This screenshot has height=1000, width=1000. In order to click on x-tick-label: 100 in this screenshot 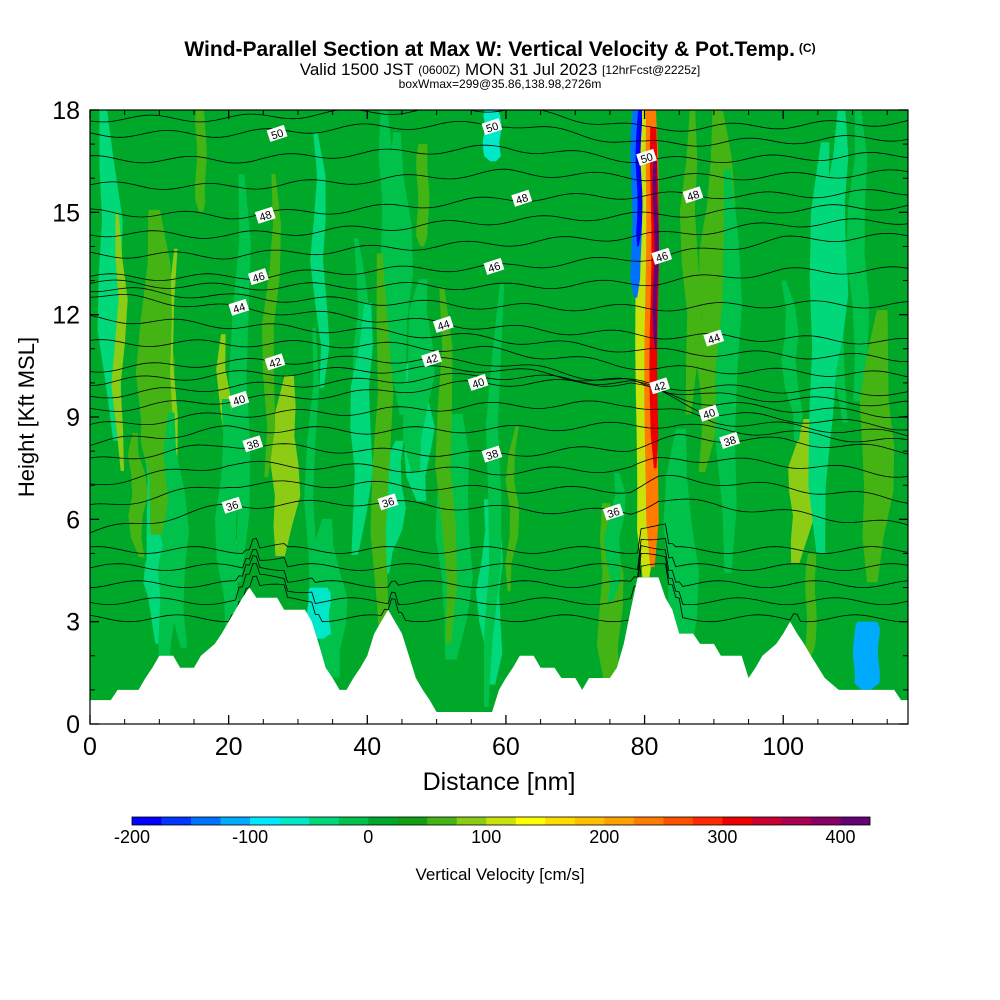, I will do `click(783, 747)`.